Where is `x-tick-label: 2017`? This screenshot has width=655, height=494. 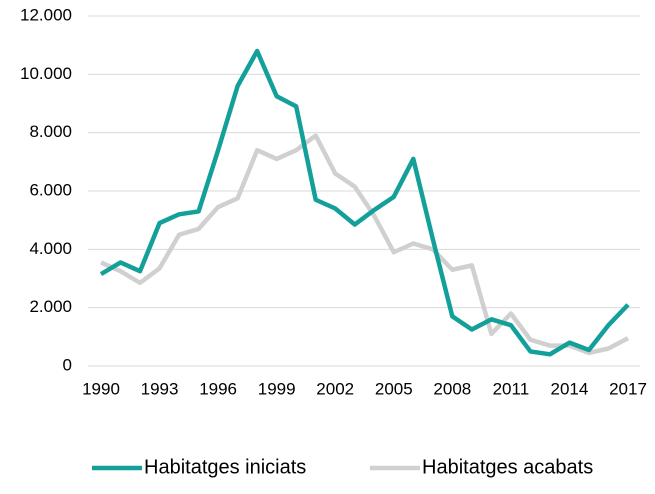
x-tick-label: 2017 is located at coordinates (628, 388).